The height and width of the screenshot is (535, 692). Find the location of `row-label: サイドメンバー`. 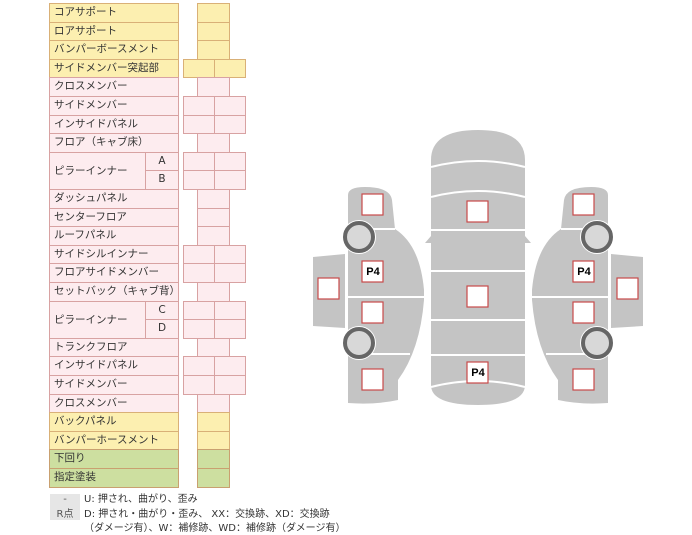

row-label: サイドメンバー is located at coordinates (114, 106).